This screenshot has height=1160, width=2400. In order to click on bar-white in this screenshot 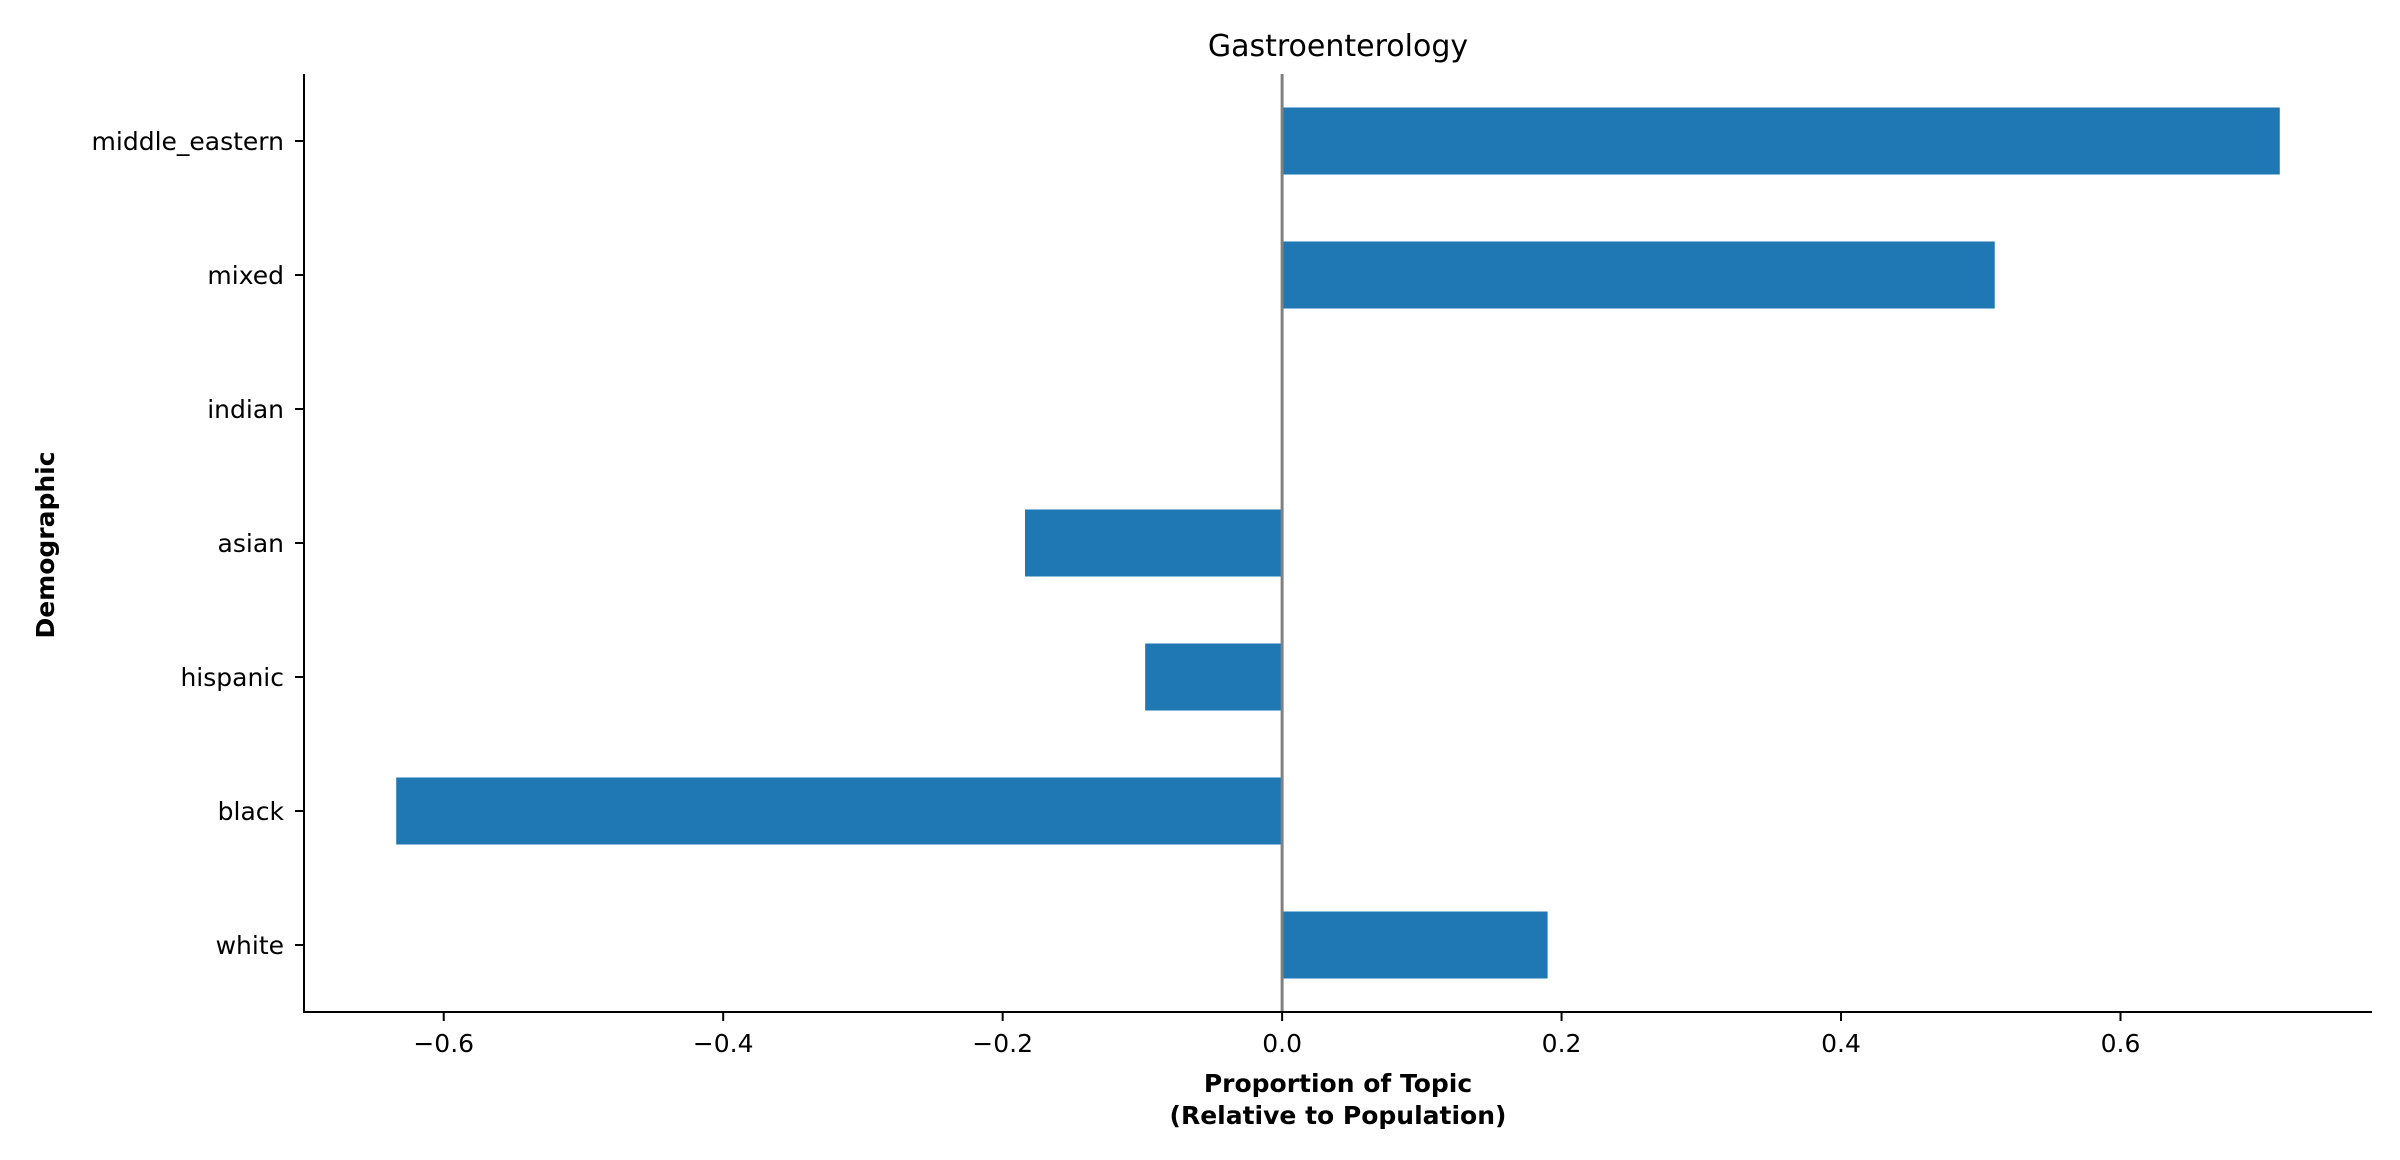, I will do `click(1415, 945)`.